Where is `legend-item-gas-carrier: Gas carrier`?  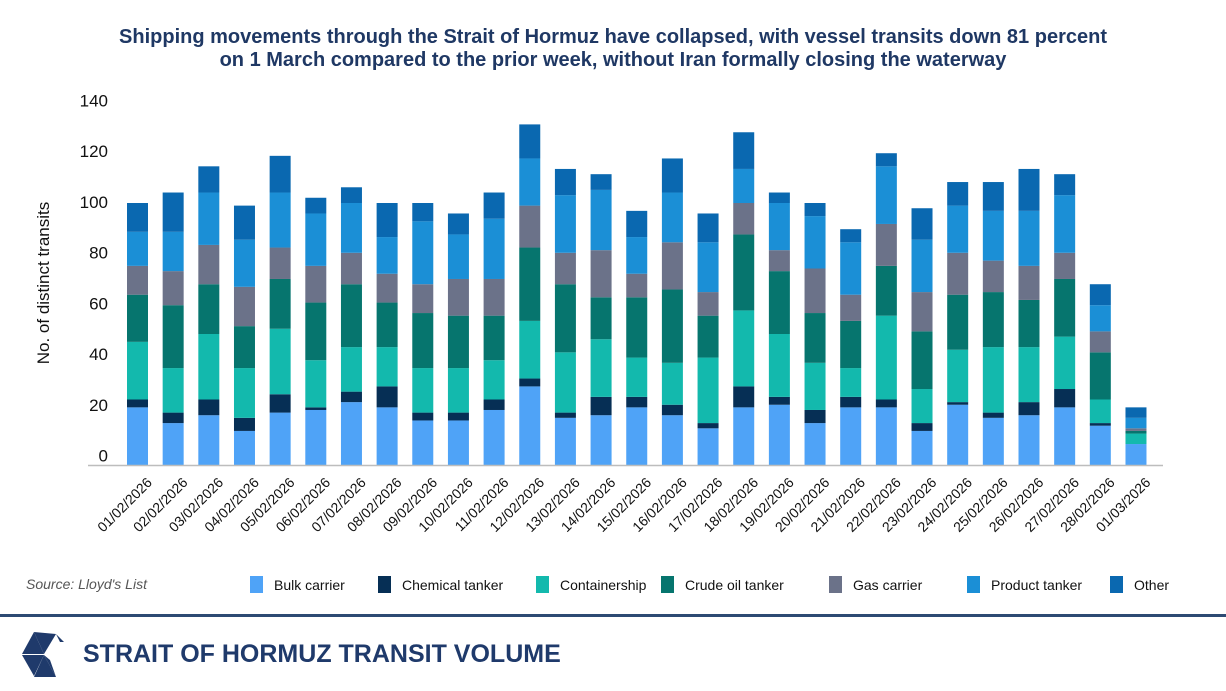 legend-item-gas-carrier: Gas carrier is located at coordinates (875, 584).